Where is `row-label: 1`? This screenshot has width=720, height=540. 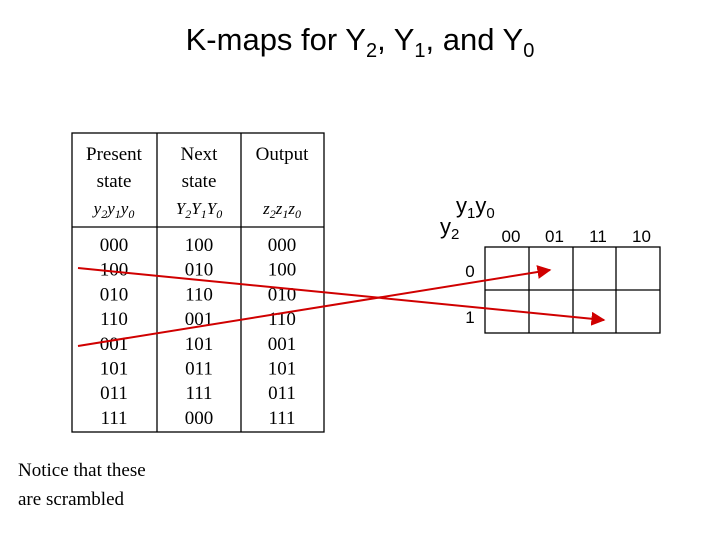
row-label: 1 is located at coordinates (469, 317).